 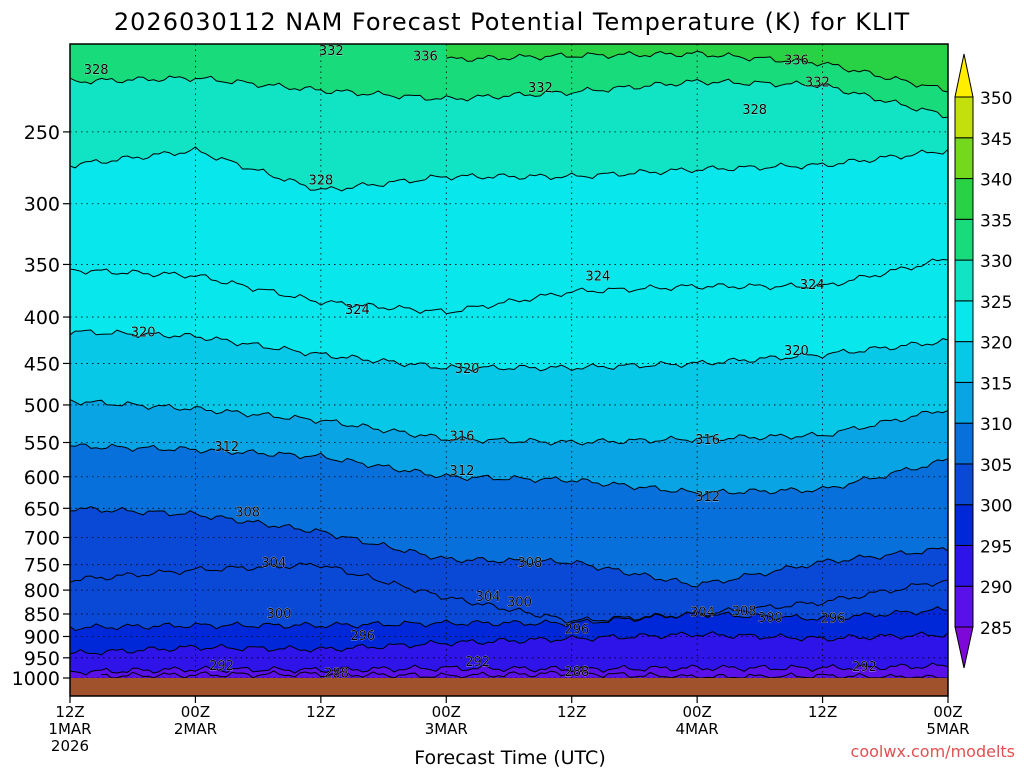 I want to click on colorbar-label: 330, so click(x=996, y=262).